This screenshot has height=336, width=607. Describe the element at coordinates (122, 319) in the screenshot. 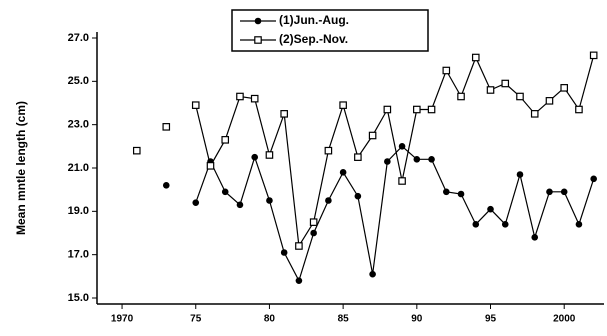

I see `x-tick-label: 1970` at that location.